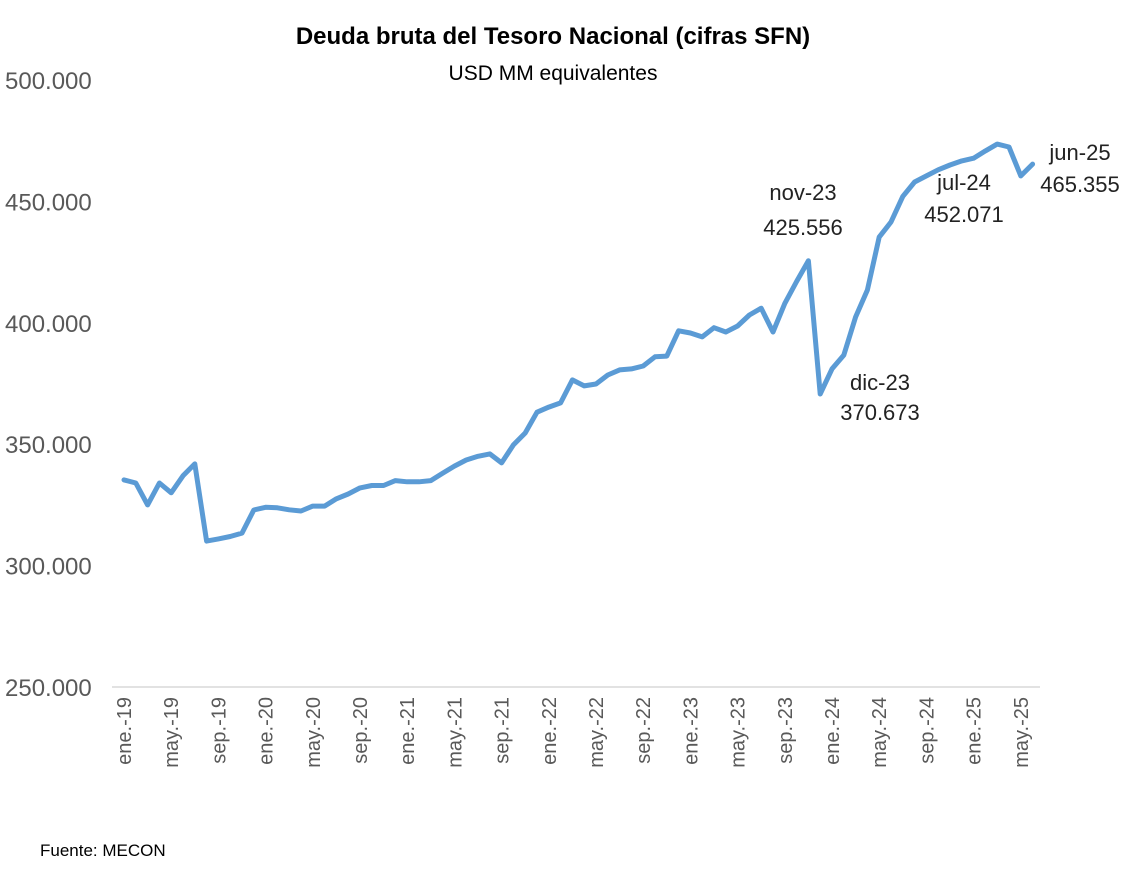 This screenshot has width=1128, height=880. What do you see at coordinates (48, 81) in the screenshot?
I see `y-tick-label: 500.000` at bounding box center [48, 81].